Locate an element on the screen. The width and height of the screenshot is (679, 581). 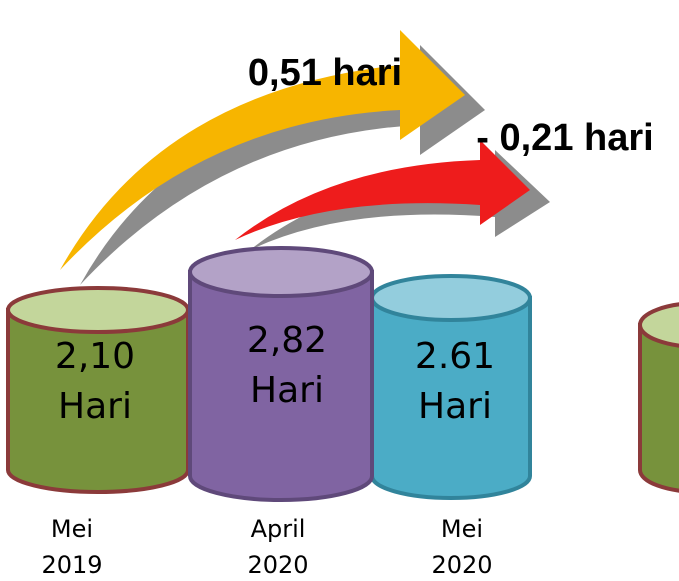
value: 2.61 is located at coordinates (455, 356).